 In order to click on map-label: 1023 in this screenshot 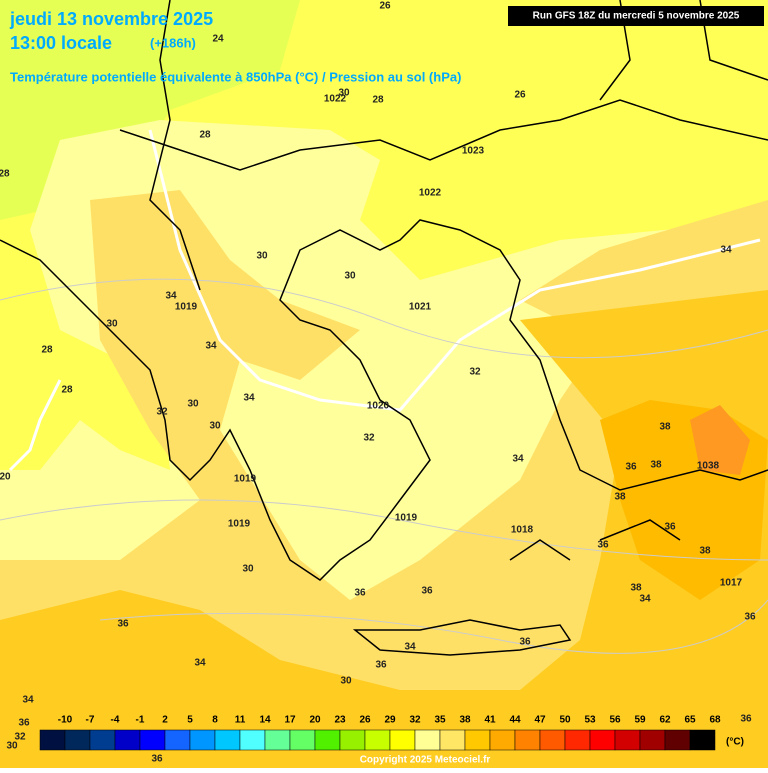, I will do `click(473, 151)`.